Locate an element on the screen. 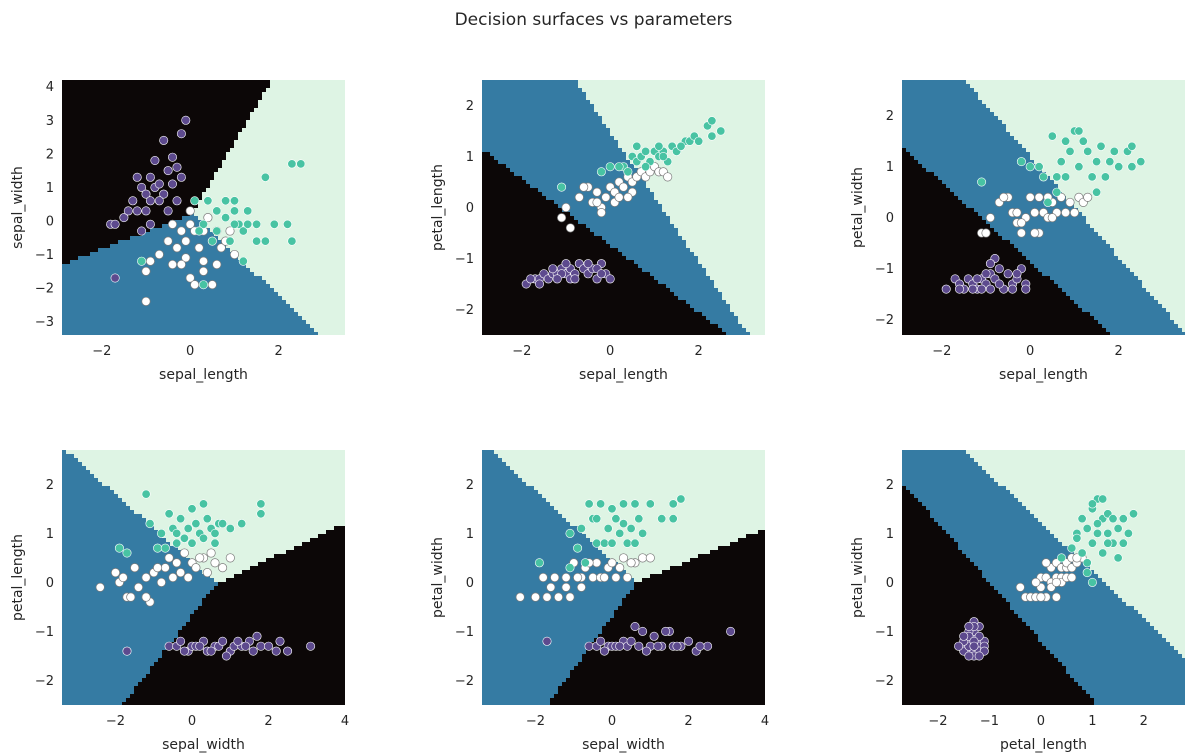 This screenshot has width=1187, height=756. x-tick-label: −1 is located at coordinates (989, 721).